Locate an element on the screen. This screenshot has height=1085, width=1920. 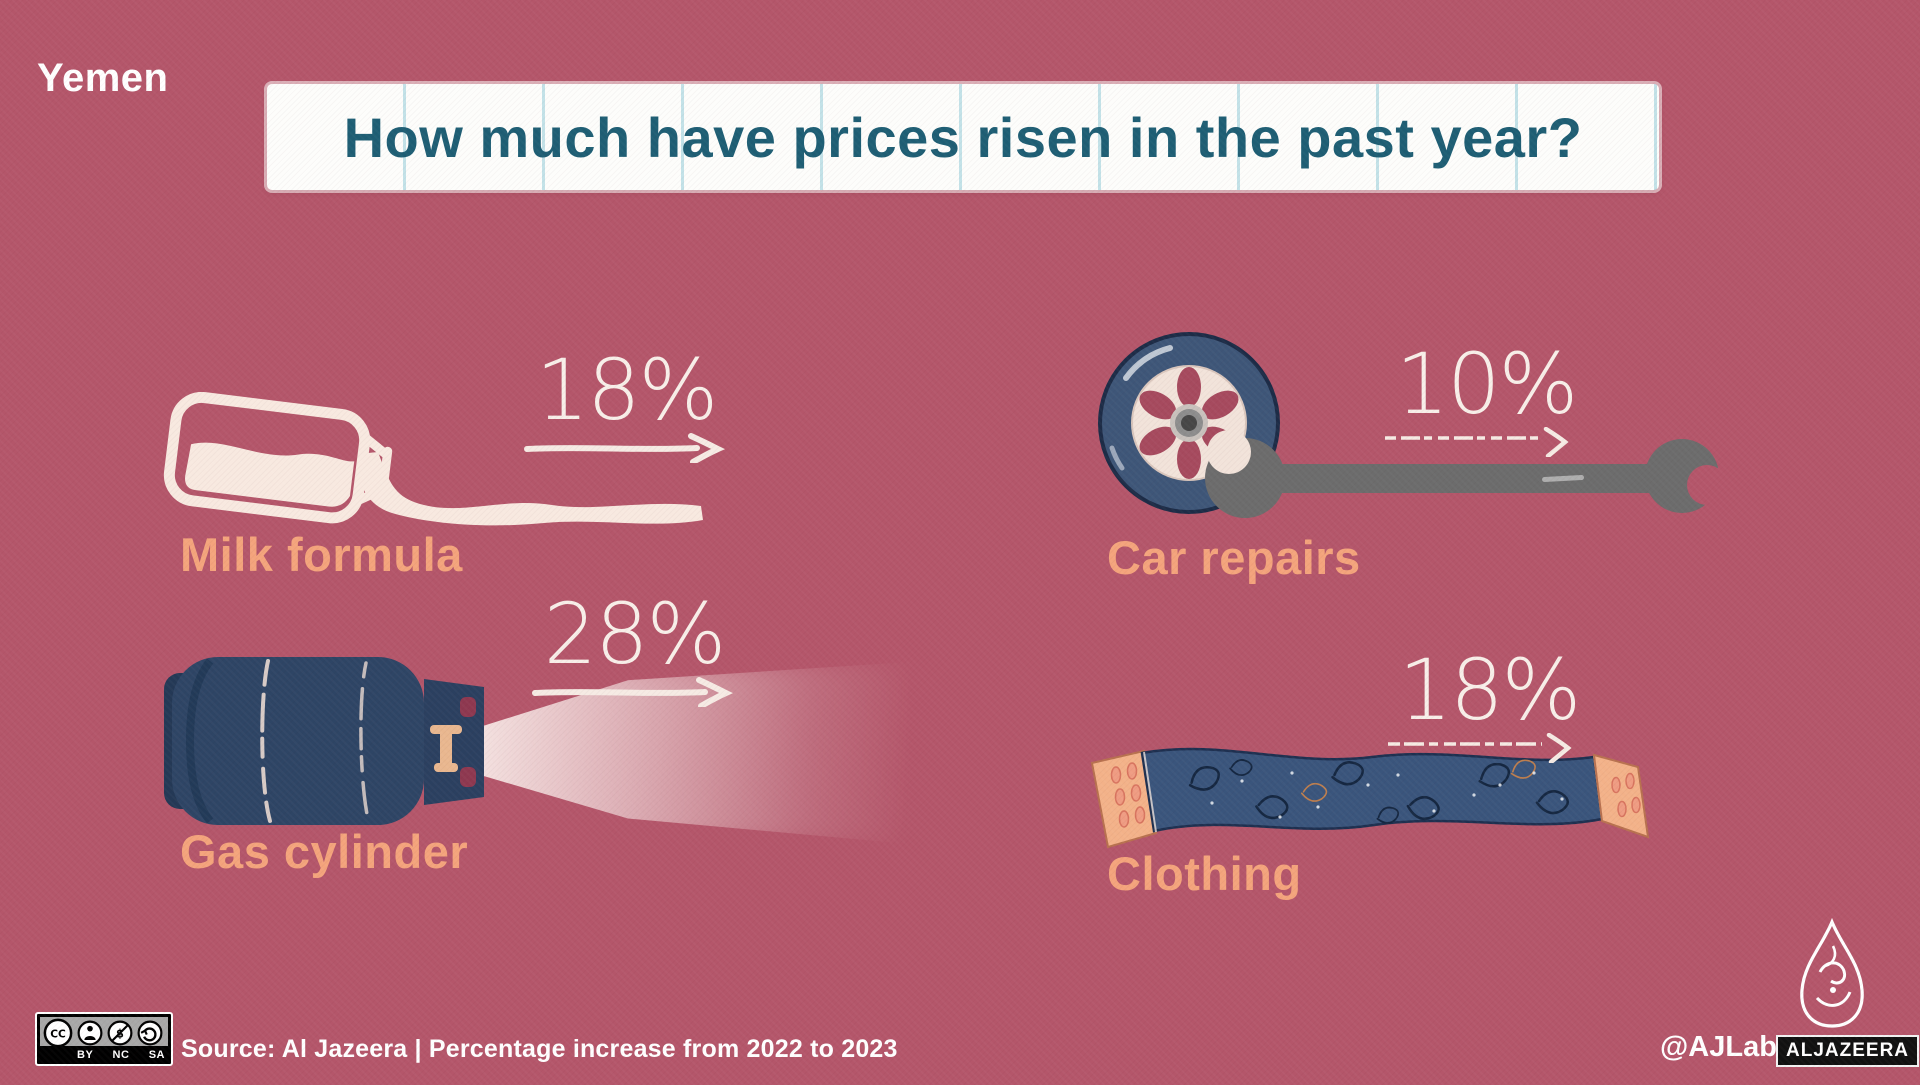
milk-formula-label: Milk formula is located at coordinates (321, 554).